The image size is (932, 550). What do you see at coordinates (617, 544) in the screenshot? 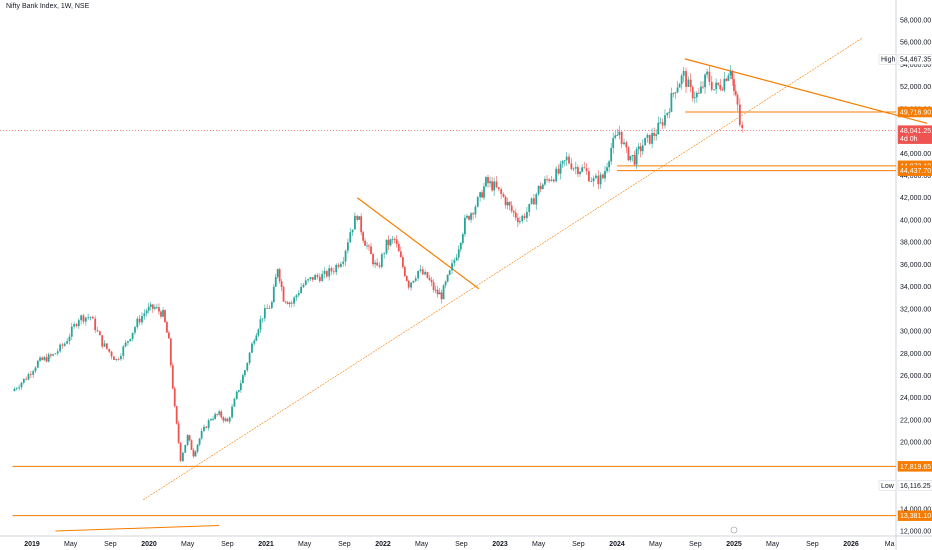
I see `x-tick-label: 2024` at bounding box center [617, 544].